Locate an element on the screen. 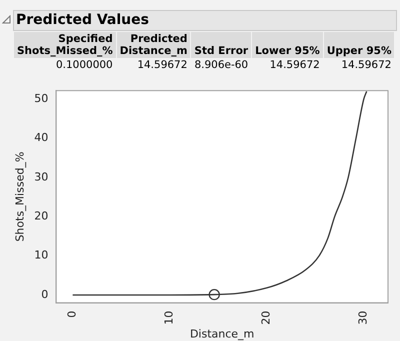 This screenshot has height=341, width=400. y-tick-label: 50 is located at coordinates (41, 99).